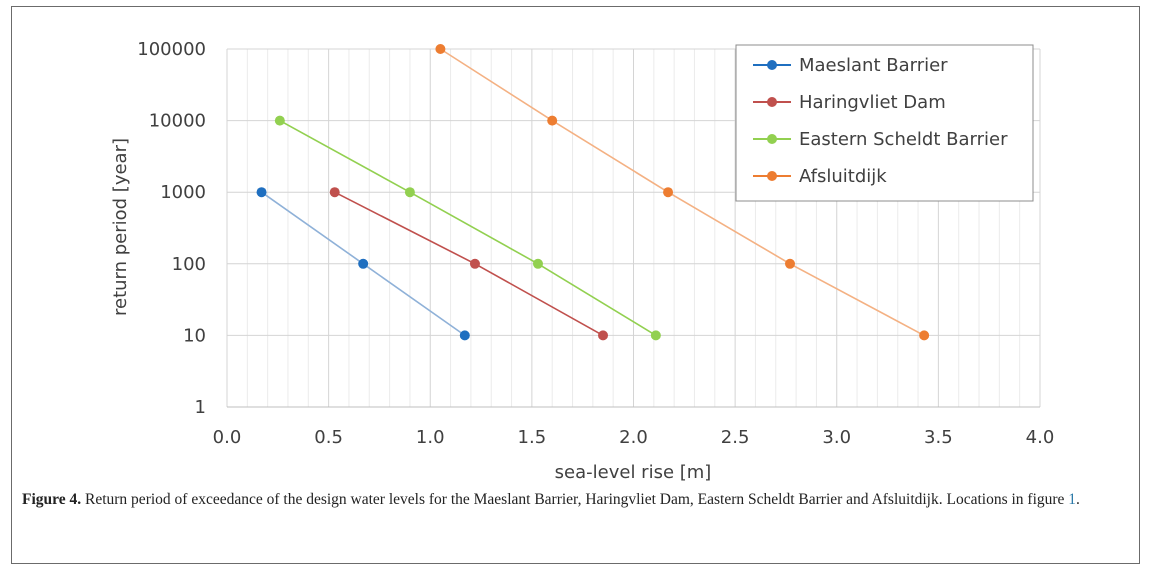 This screenshot has width=1153, height=576. I want to click on y-tick-label: 10, so click(194, 335).